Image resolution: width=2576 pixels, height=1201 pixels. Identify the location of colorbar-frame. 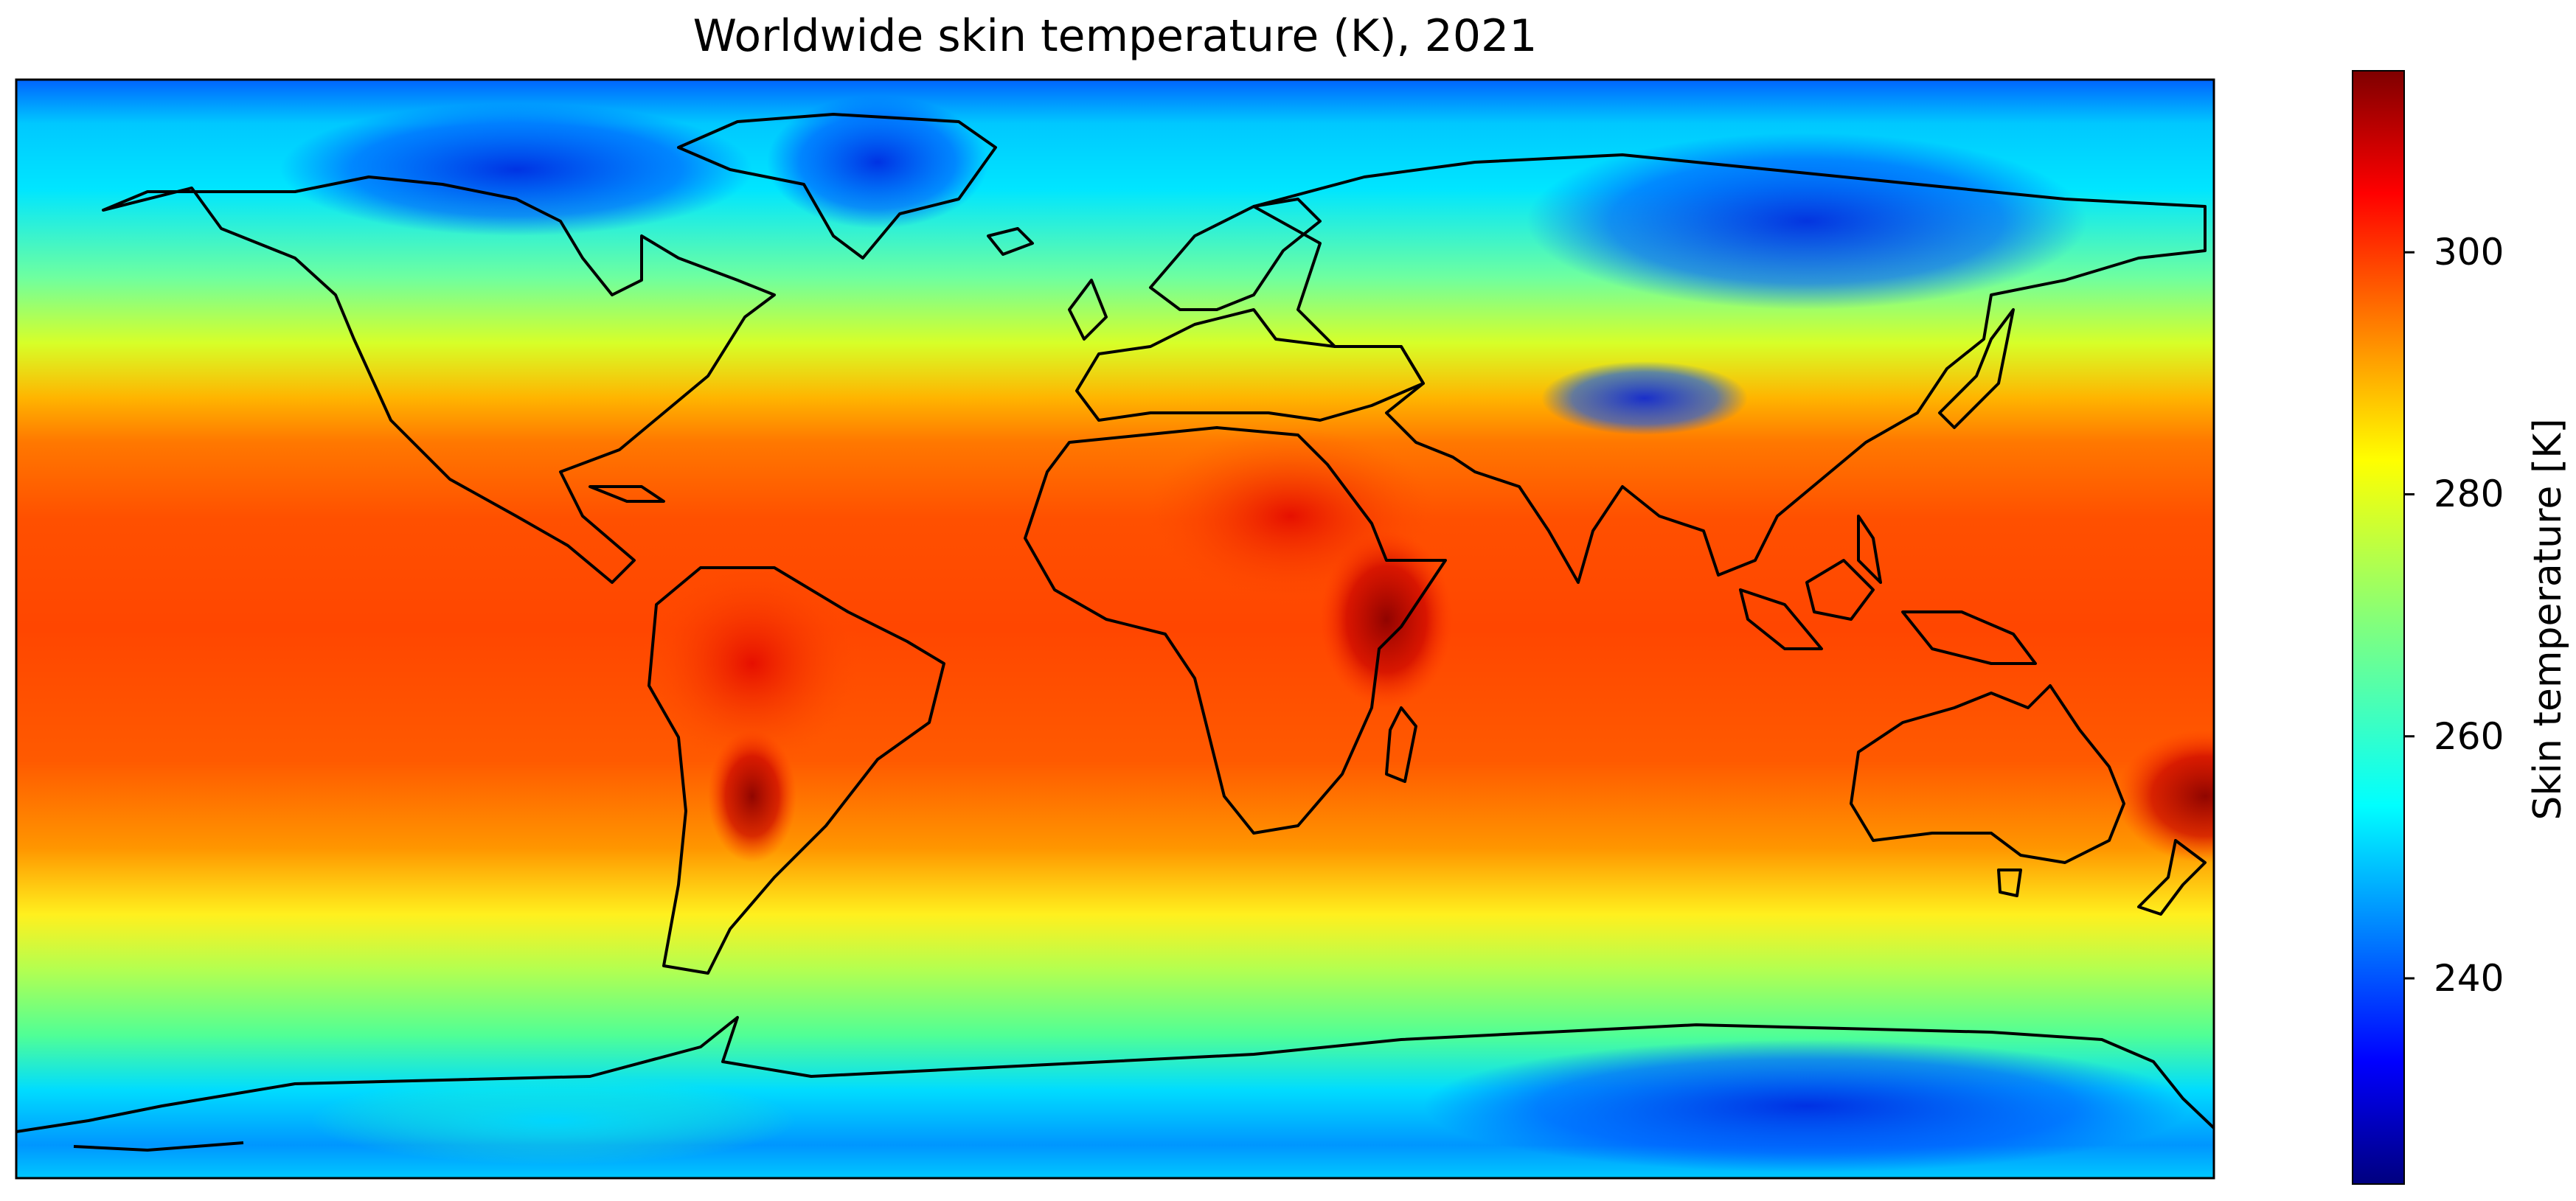
(2378, 627).